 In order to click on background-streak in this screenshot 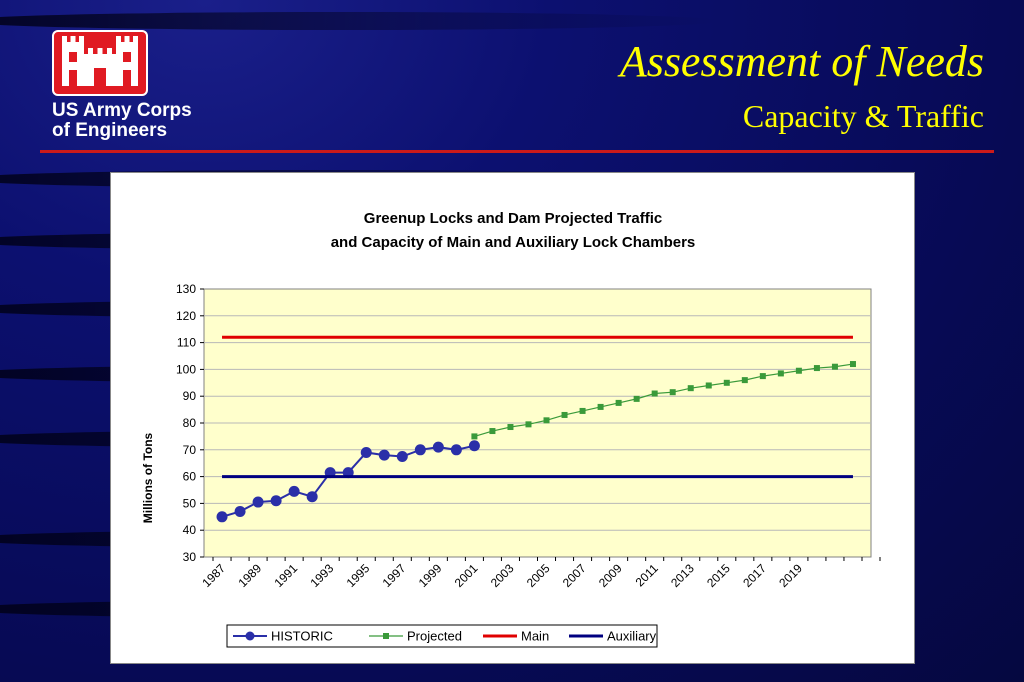, I will do `click(360, 21)`.